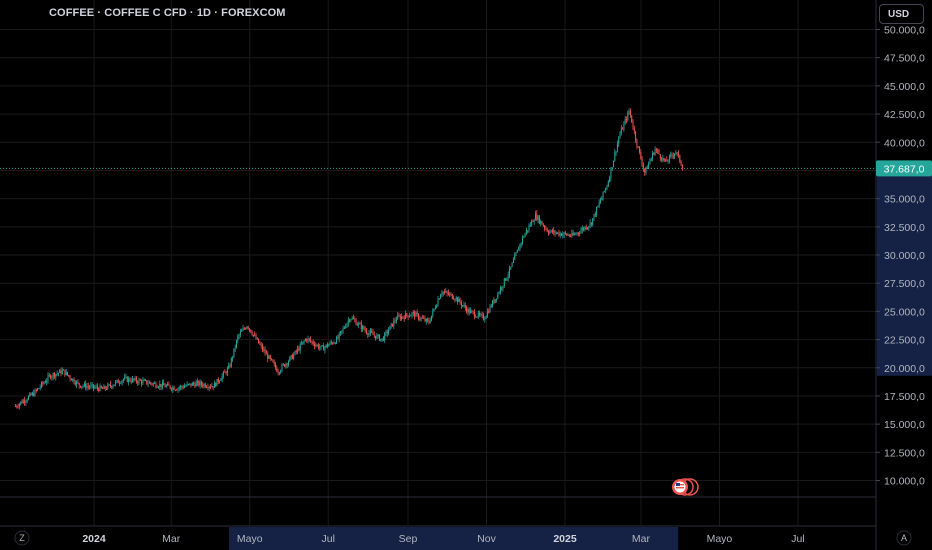 This screenshot has height=550, width=932. What do you see at coordinates (685, 487) in the screenshot?
I see `event-flag-icon` at bounding box center [685, 487].